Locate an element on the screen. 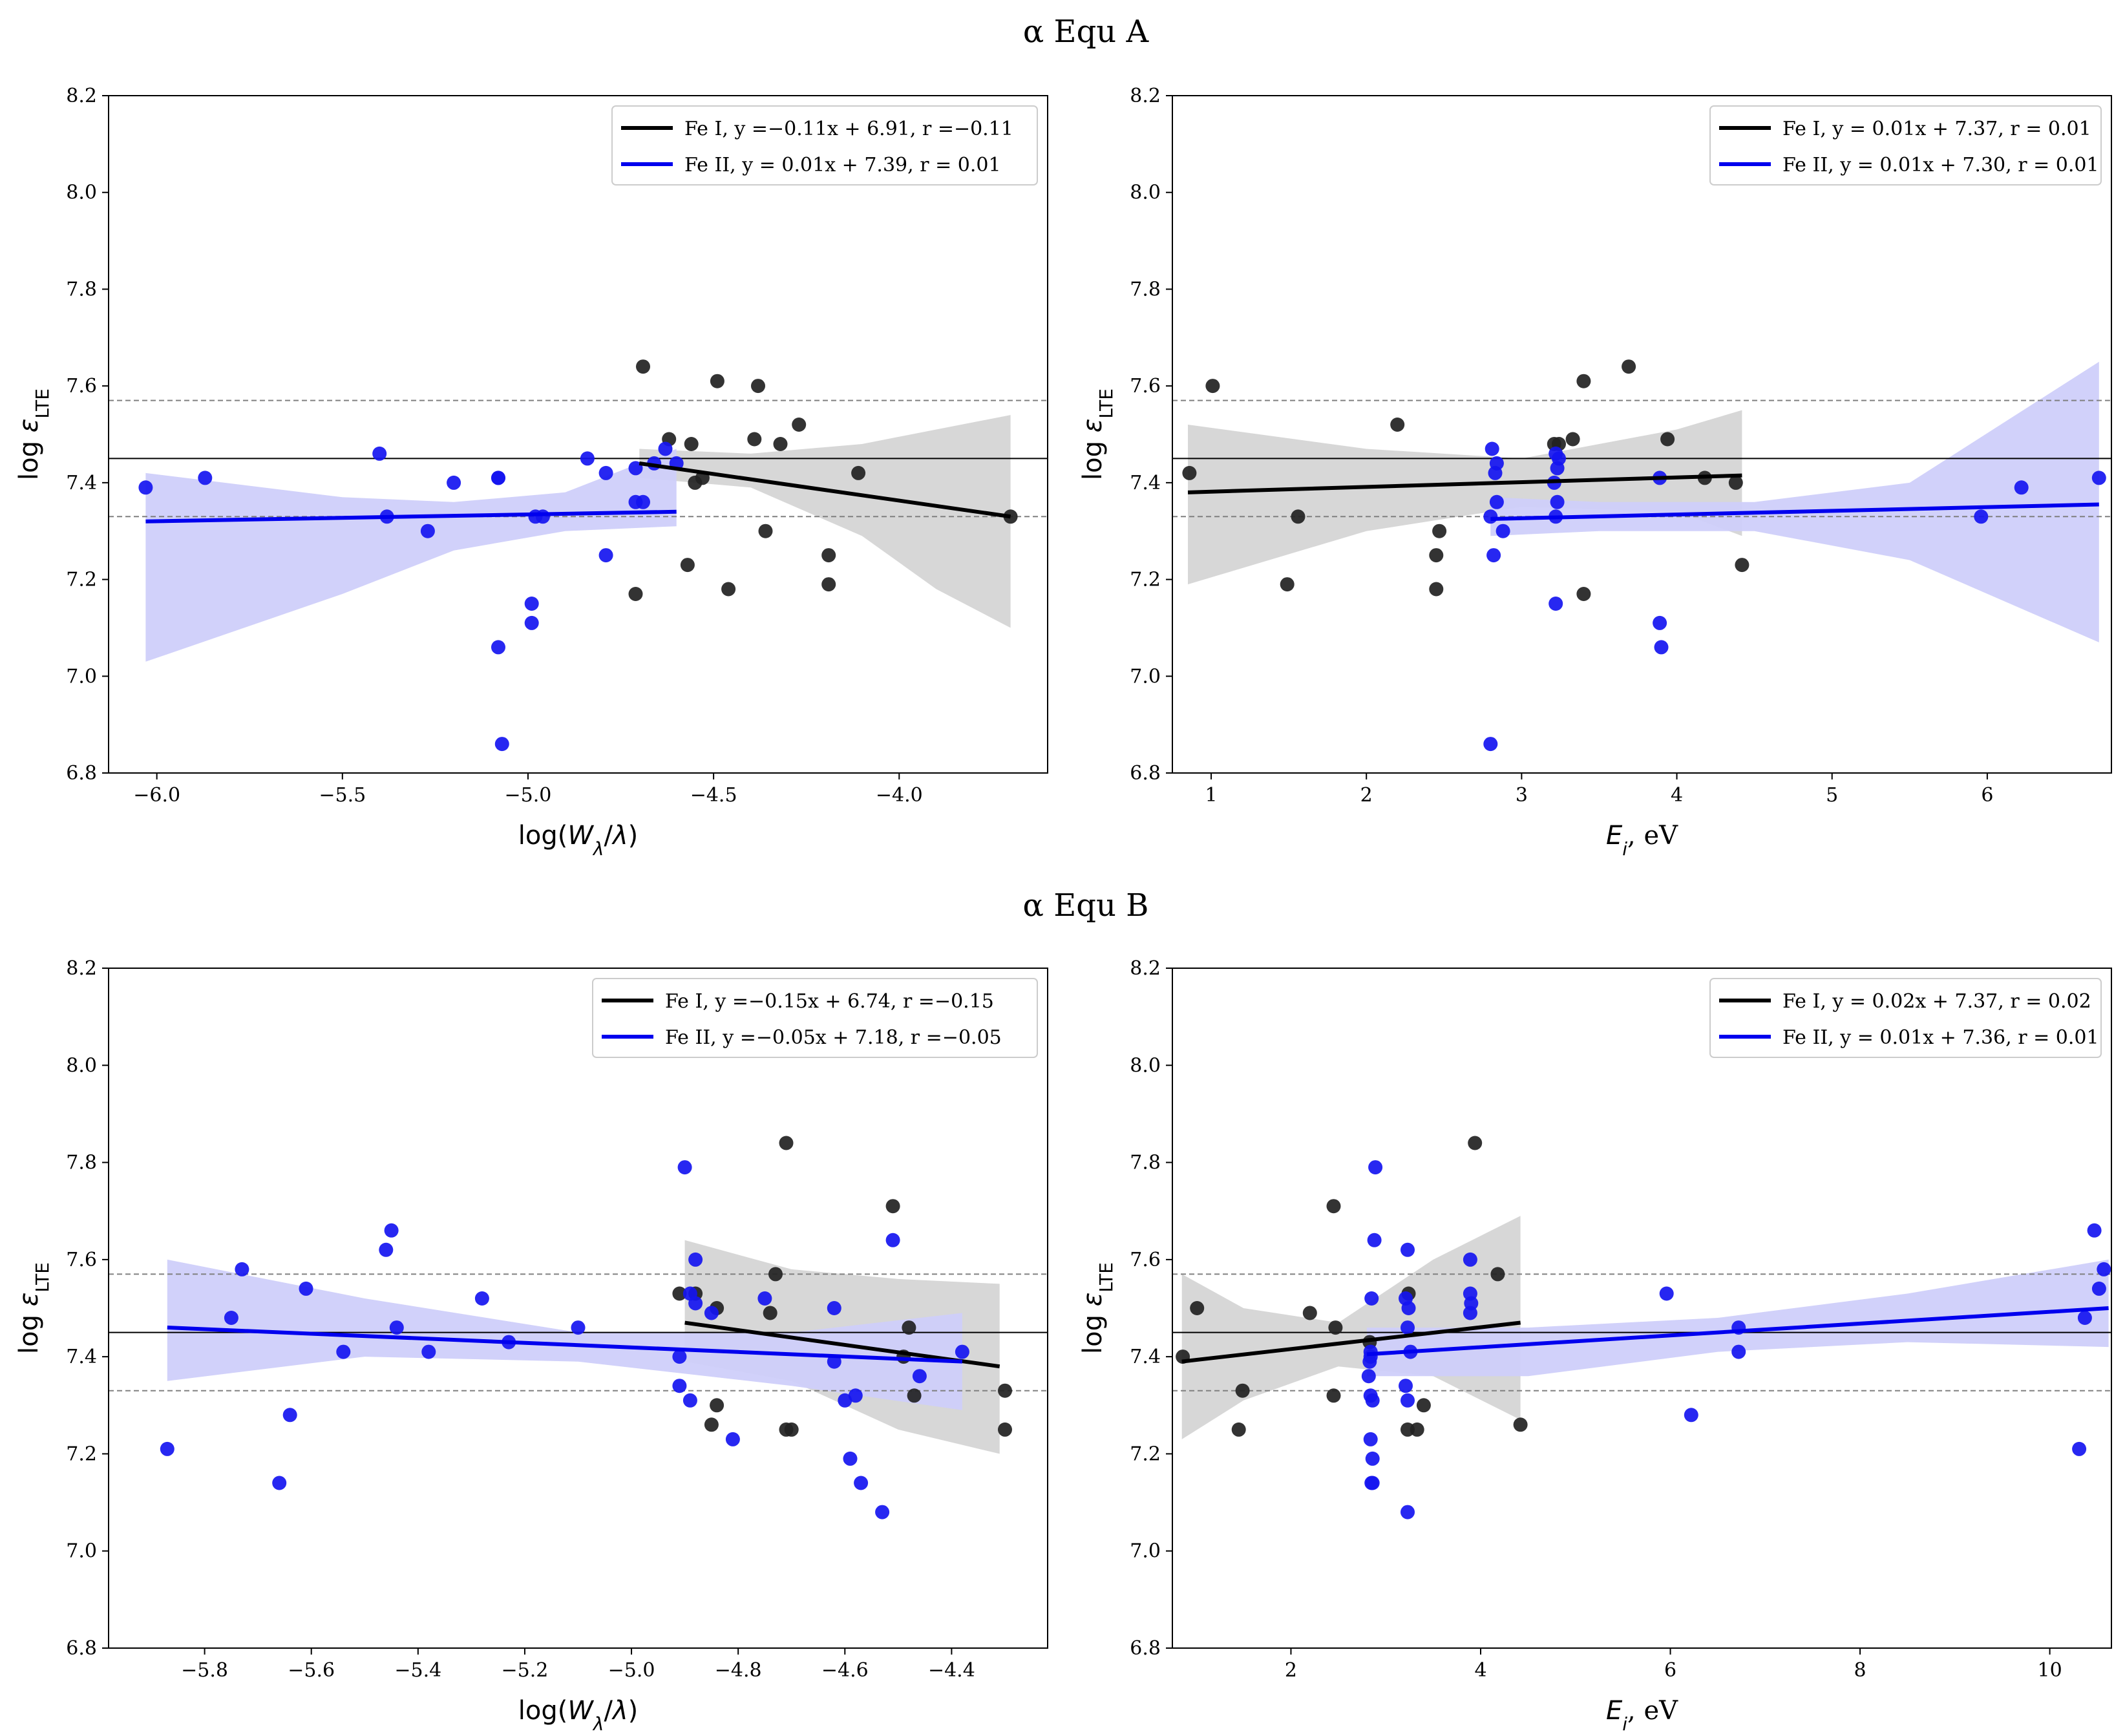 This screenshot has height=1736, width=2125. x-tick-label: 5 is located at coordinates (1832, 795).